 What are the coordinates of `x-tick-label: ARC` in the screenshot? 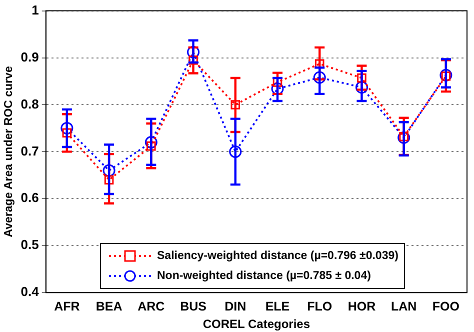 It's located at (151, 307).